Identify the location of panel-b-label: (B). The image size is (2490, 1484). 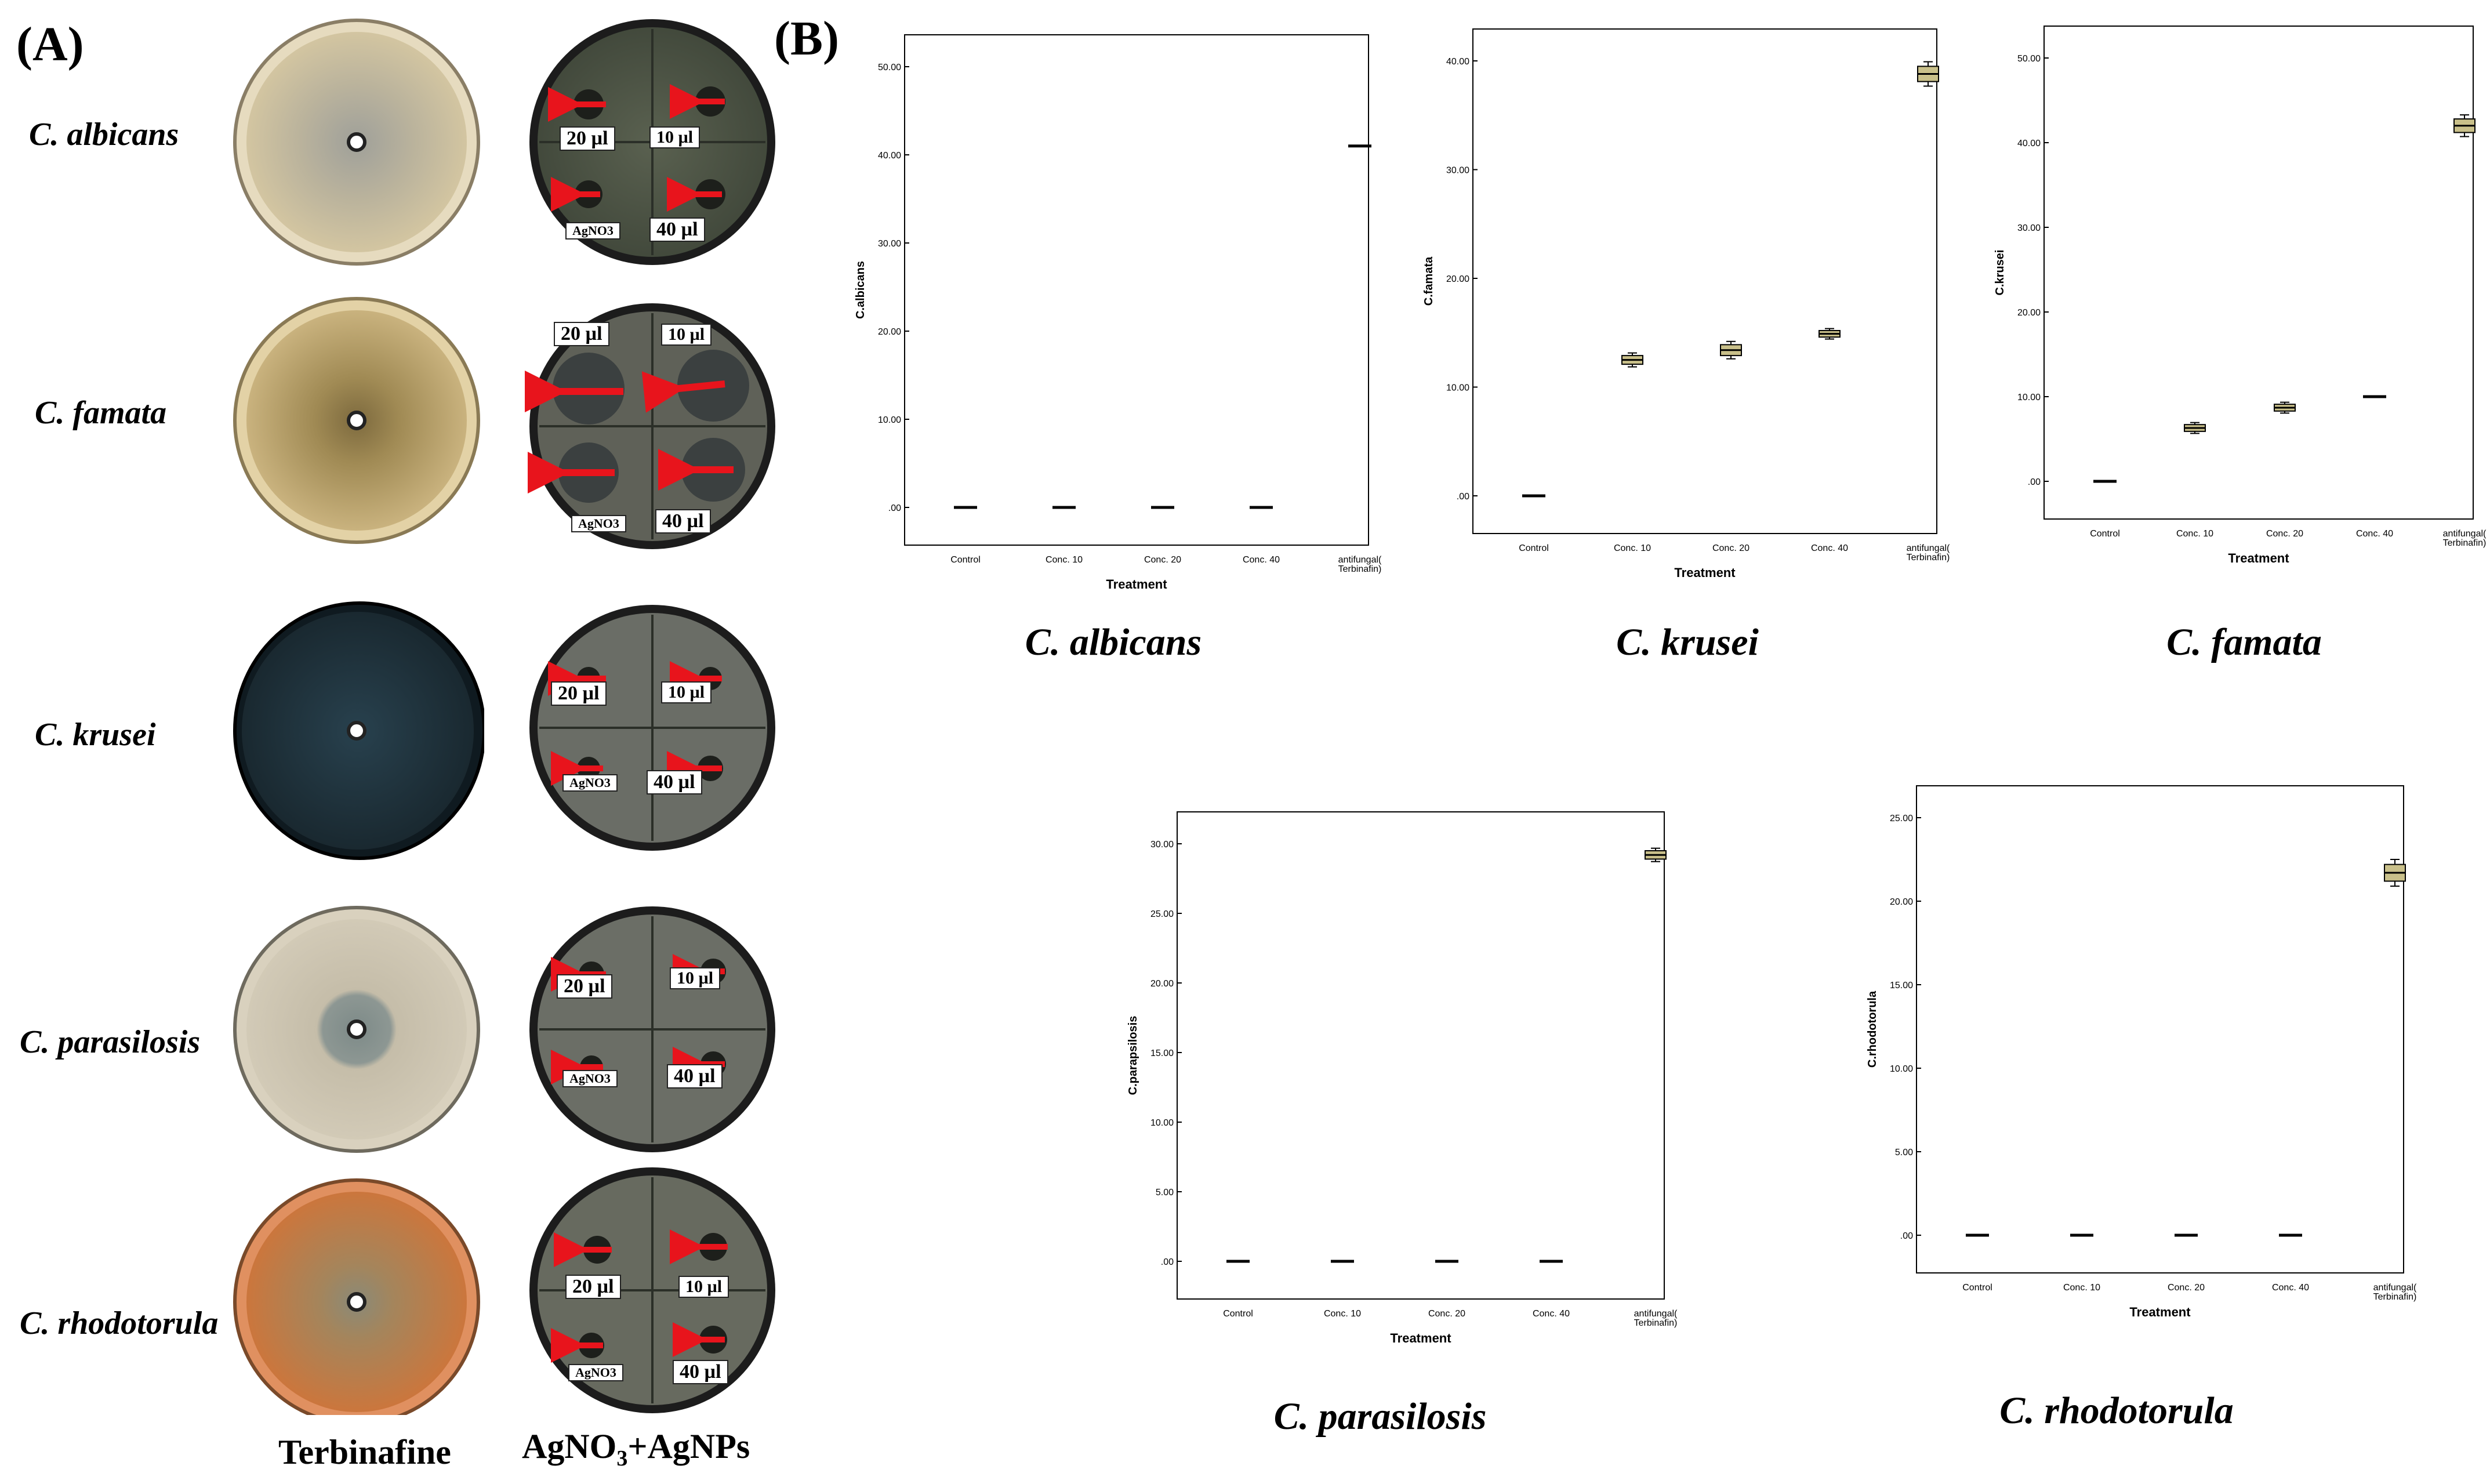
(806, 39).